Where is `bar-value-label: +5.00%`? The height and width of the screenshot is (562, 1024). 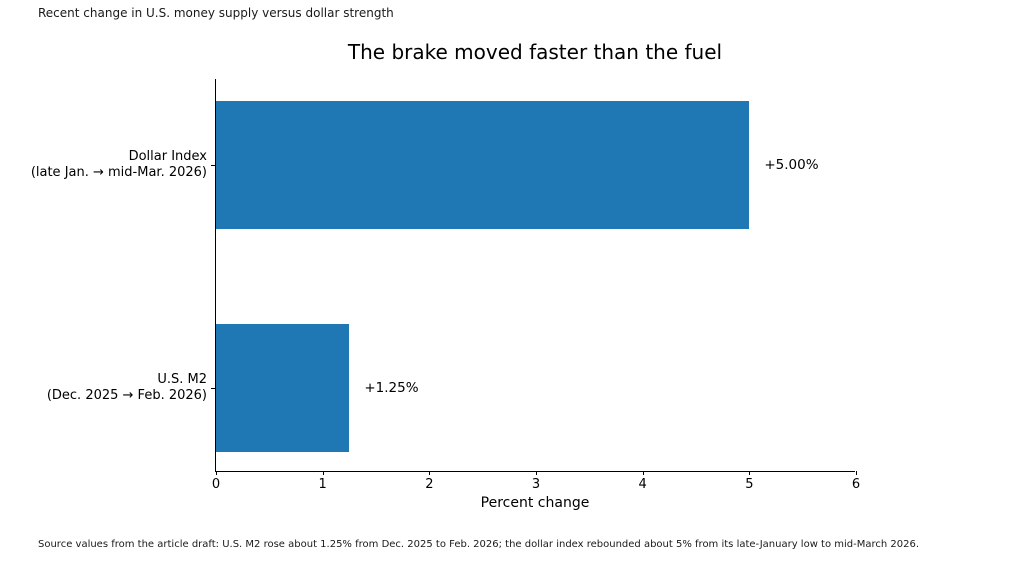 bar-value-label: +5.00% is located at coordinates (791, 165).